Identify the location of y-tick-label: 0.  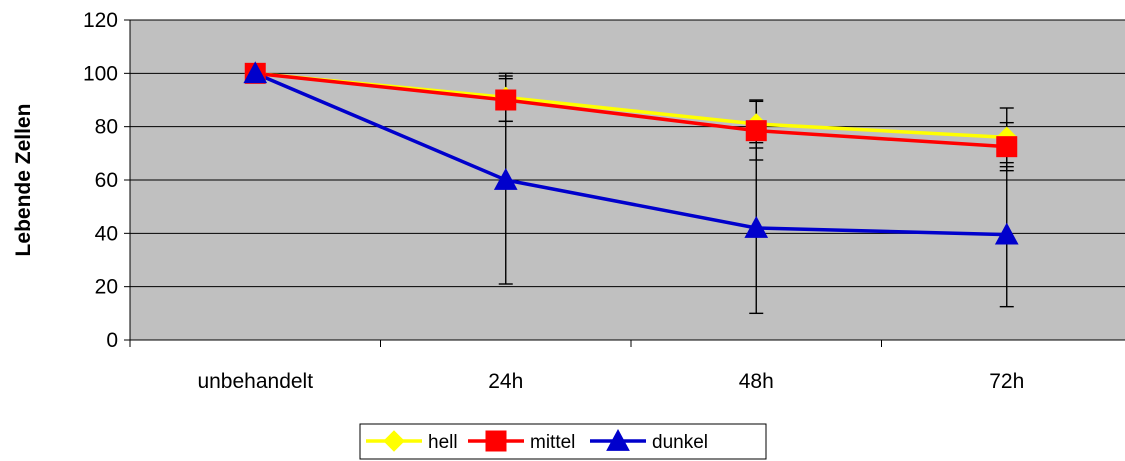
(112, 340).